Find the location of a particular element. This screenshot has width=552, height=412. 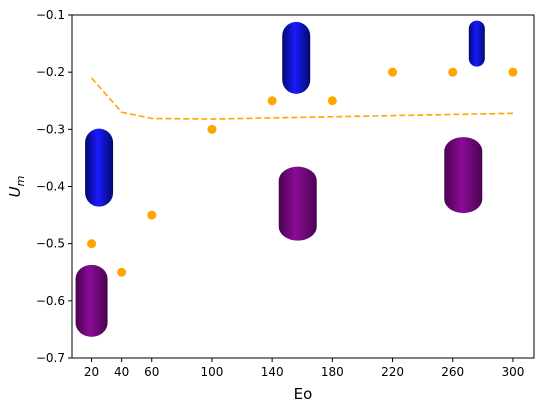

y-tick-label: −0.1 is located at coordinates (50, 15).